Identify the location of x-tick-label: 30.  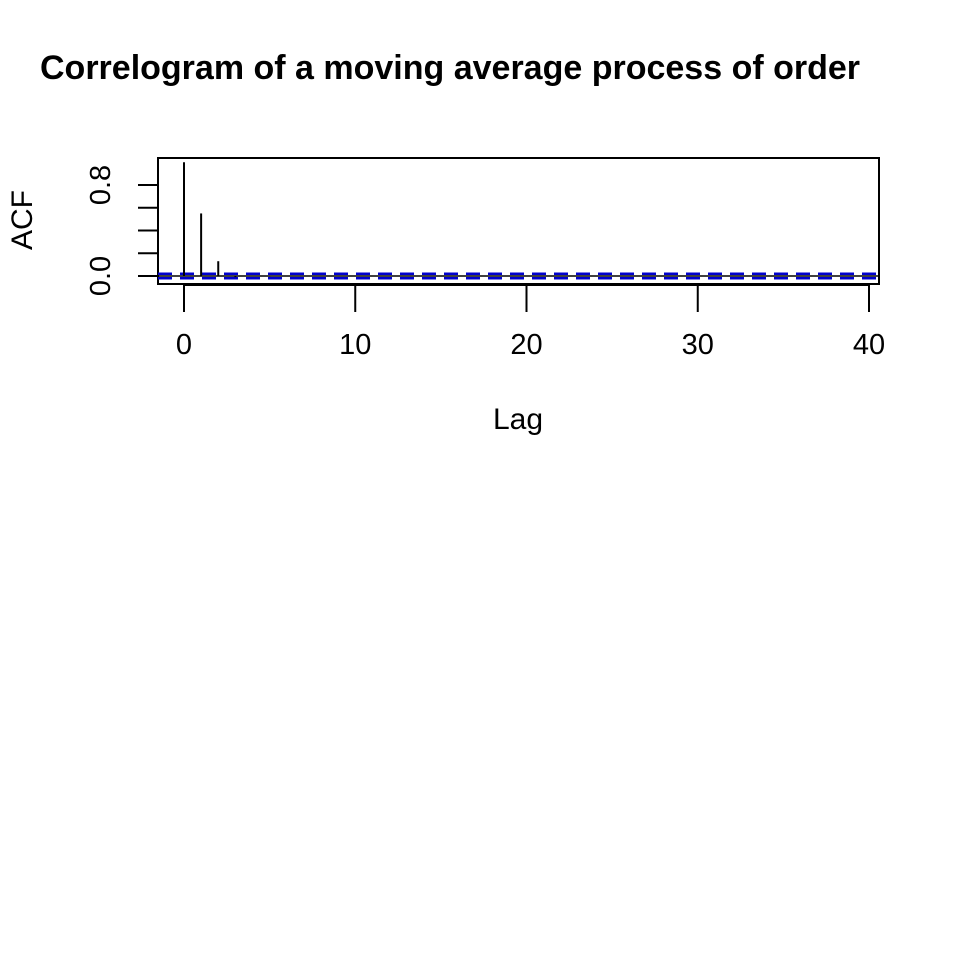
(698, 345).